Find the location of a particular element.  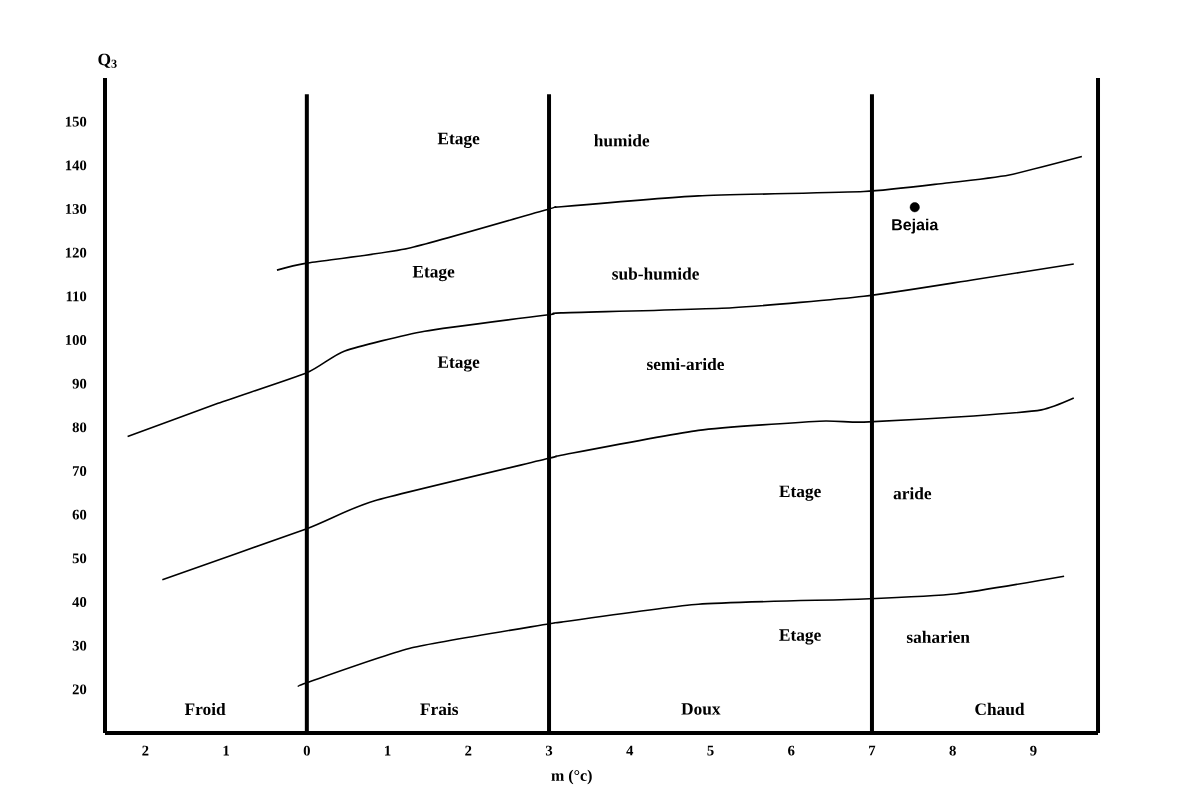

series-label: Bejaia is located at coordinates (915, 226).